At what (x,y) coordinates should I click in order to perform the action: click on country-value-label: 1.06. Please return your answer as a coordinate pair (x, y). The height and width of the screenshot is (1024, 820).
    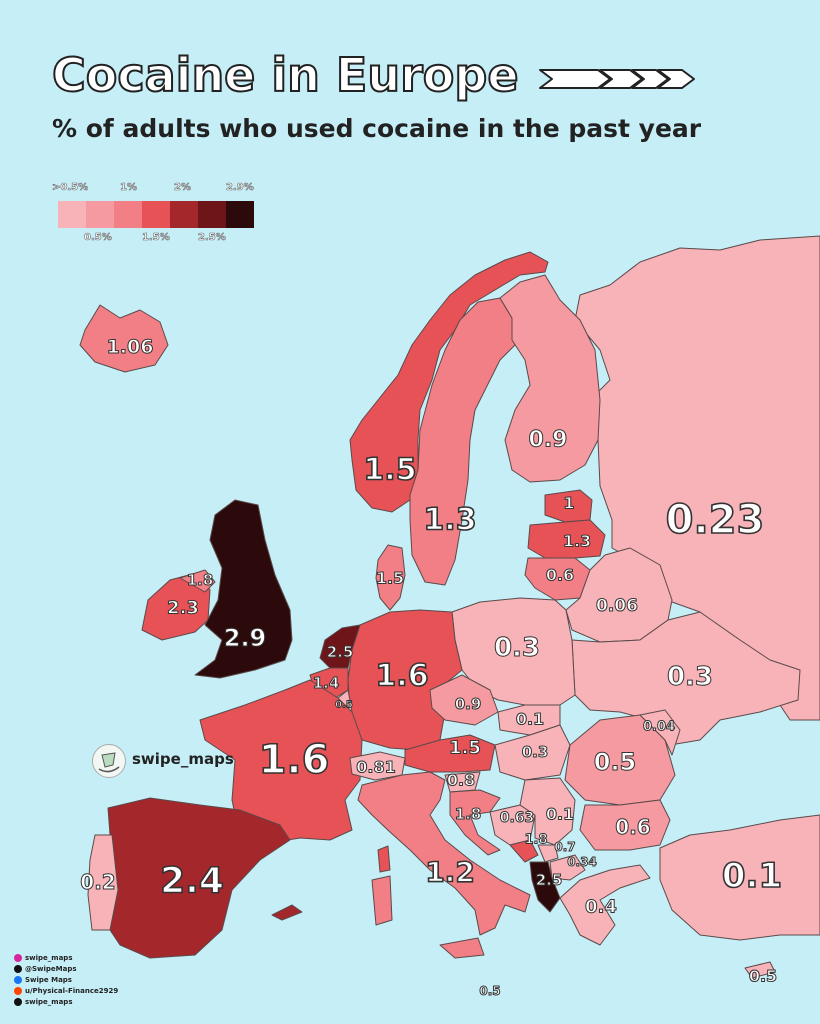
    Looking at the image, I should click on (130, 347).